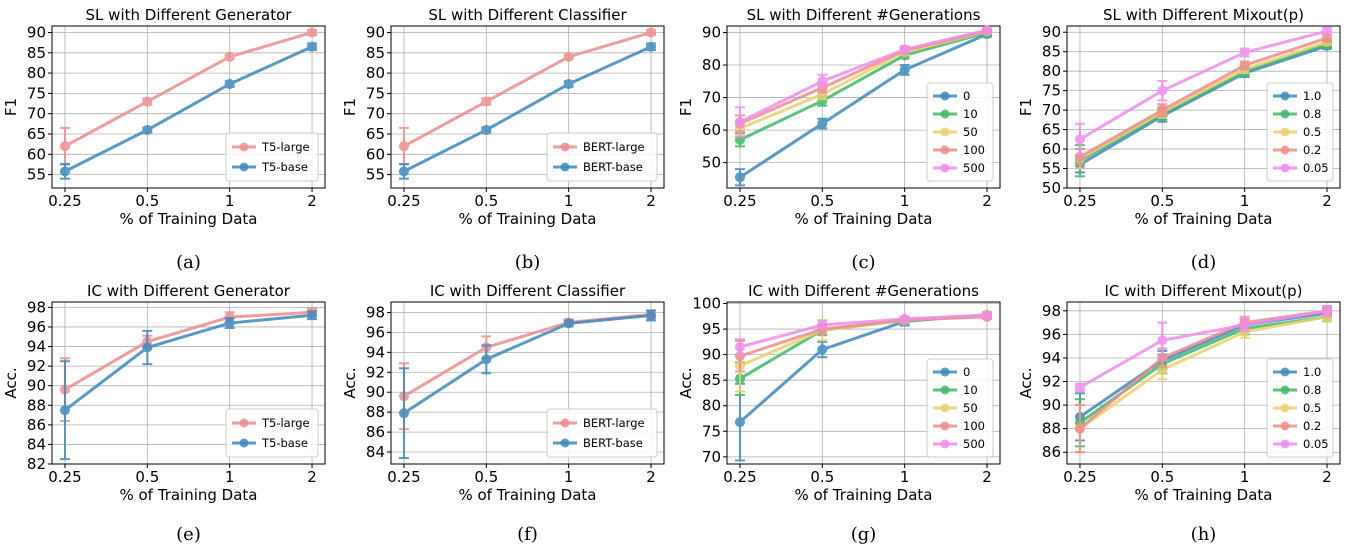  I want to click on legend-label: 0.05, so click(1316, 168).